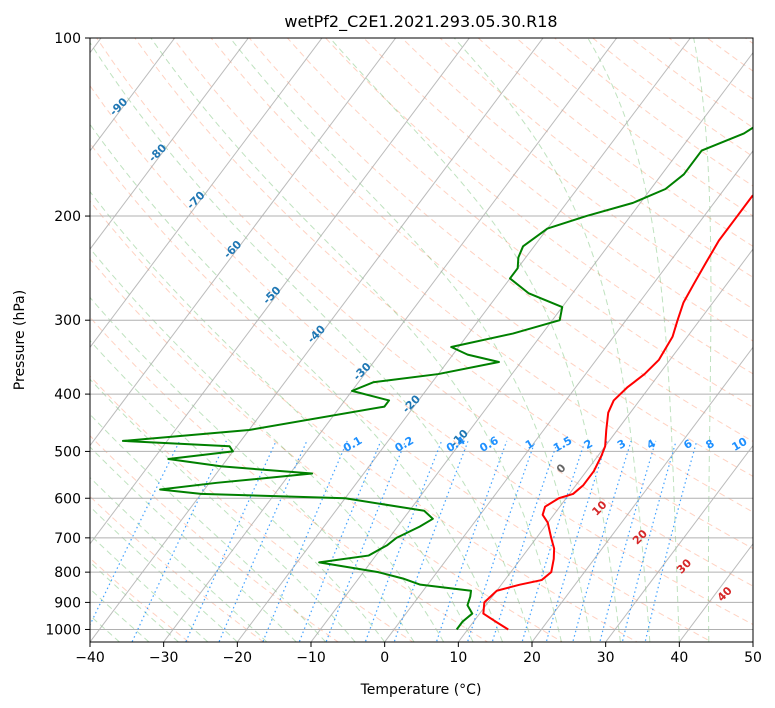 This screenshot has width=775, height=708. What do you see at coordinates (311, 658) in the screenshot?
I see `x-tick-label: −10` at bounding box center [311, 658].